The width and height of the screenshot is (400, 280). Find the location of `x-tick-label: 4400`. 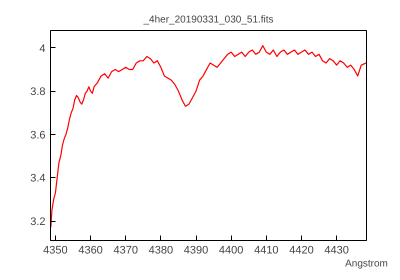

x-tick-label: 4400 is located at coordinates (231, 250).